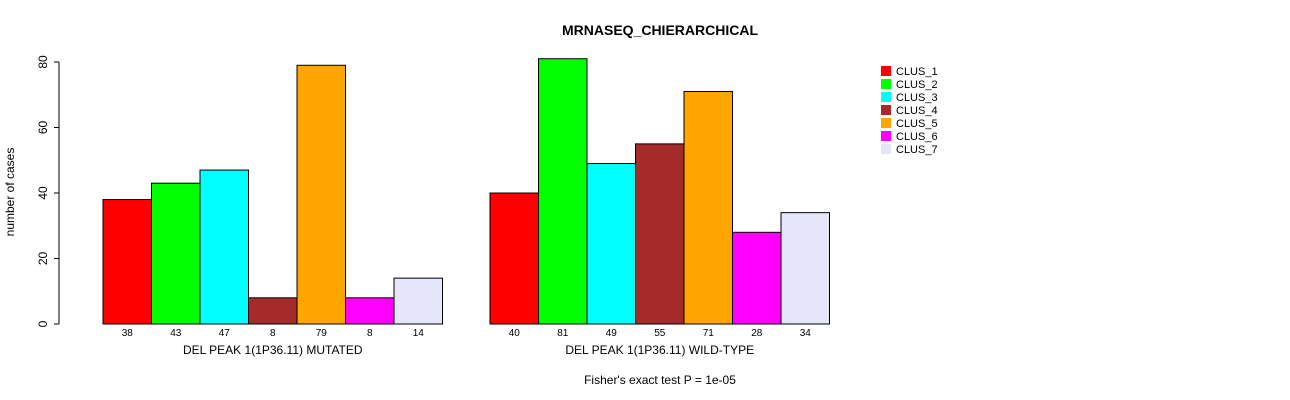  Describe the element at coordinates (917, 124) in the screenshot. I see `legend-label: CLUS_5` at that location.